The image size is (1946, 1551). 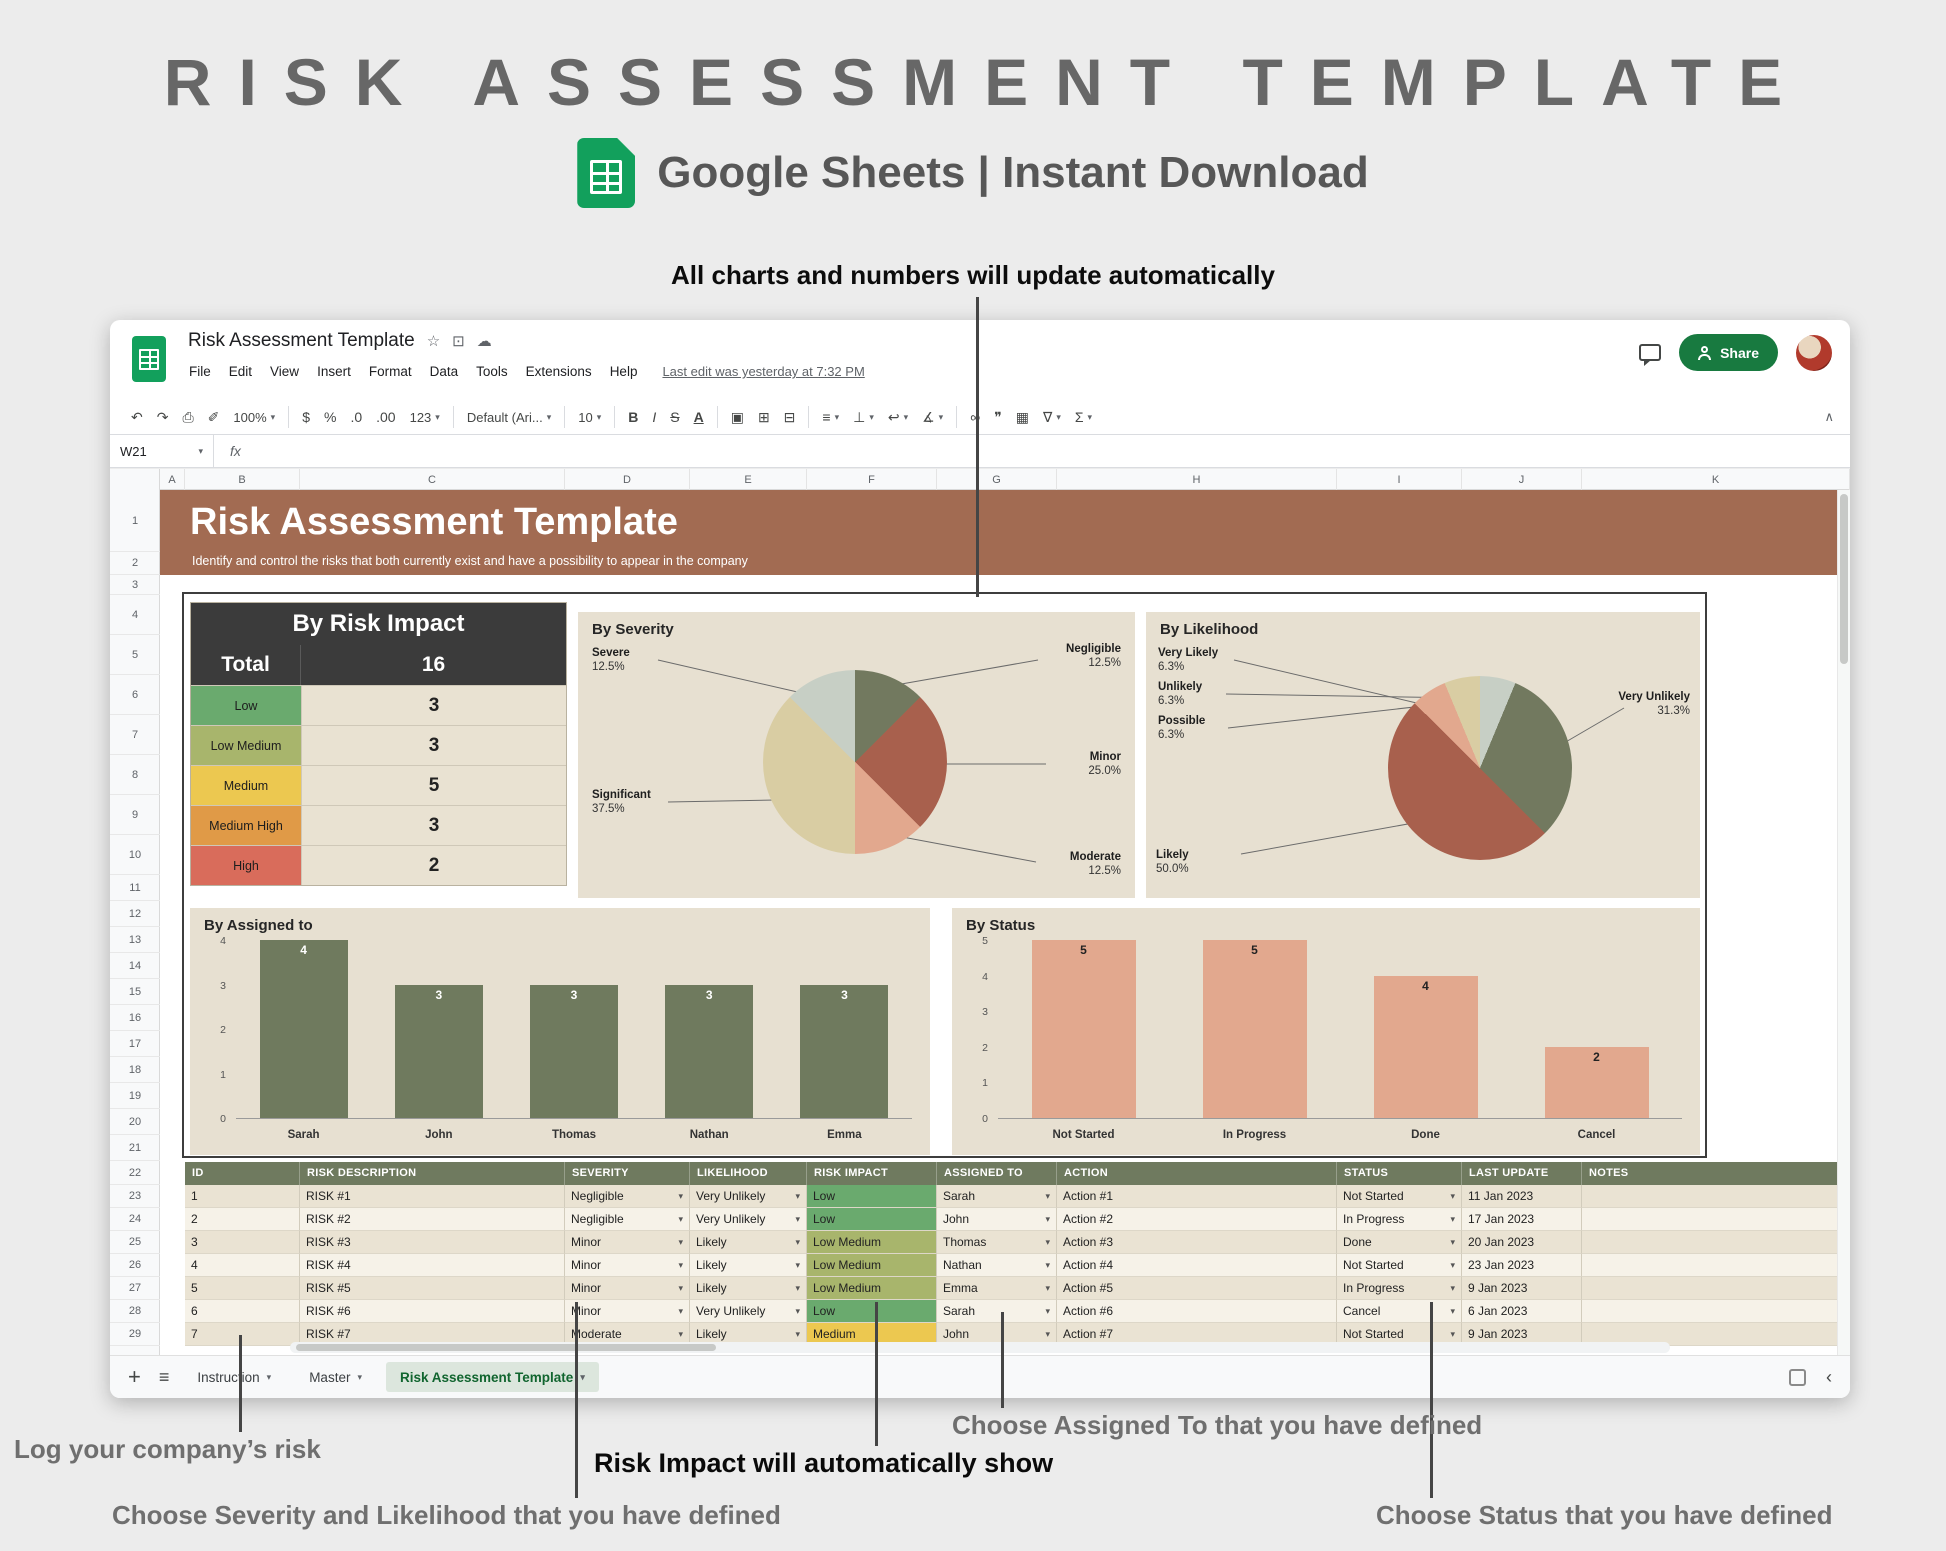 I want to click on h-scroll-thumb, so click(x=506, y=1347).